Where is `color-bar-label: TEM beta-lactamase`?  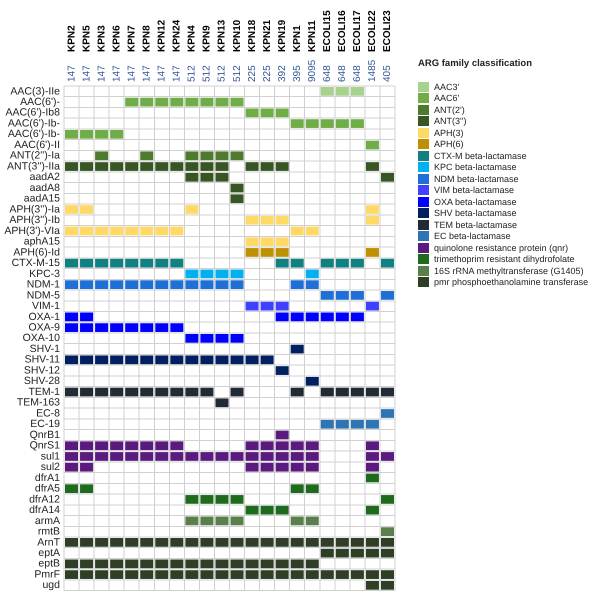 color-bar-label: TEM beta-lactamase is located at coordinates (476, 225).